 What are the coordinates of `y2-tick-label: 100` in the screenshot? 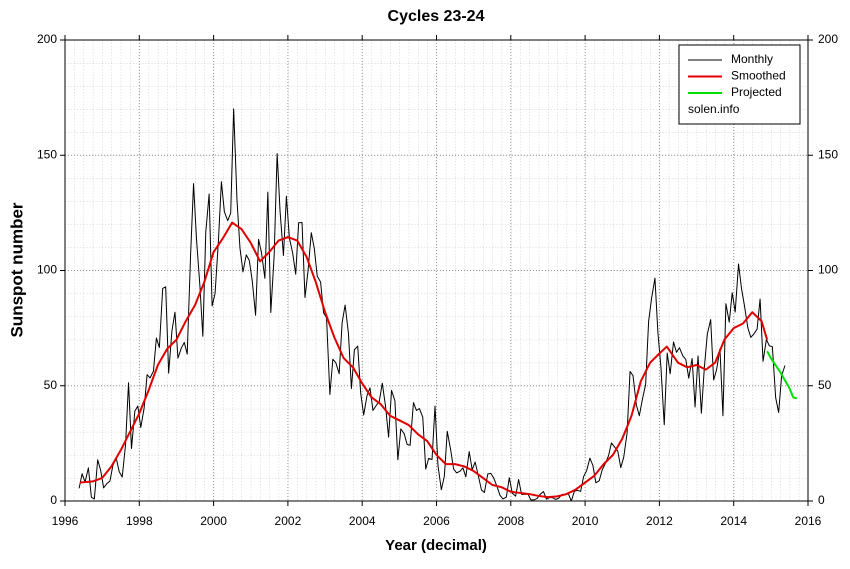 It's located at (828, 270).